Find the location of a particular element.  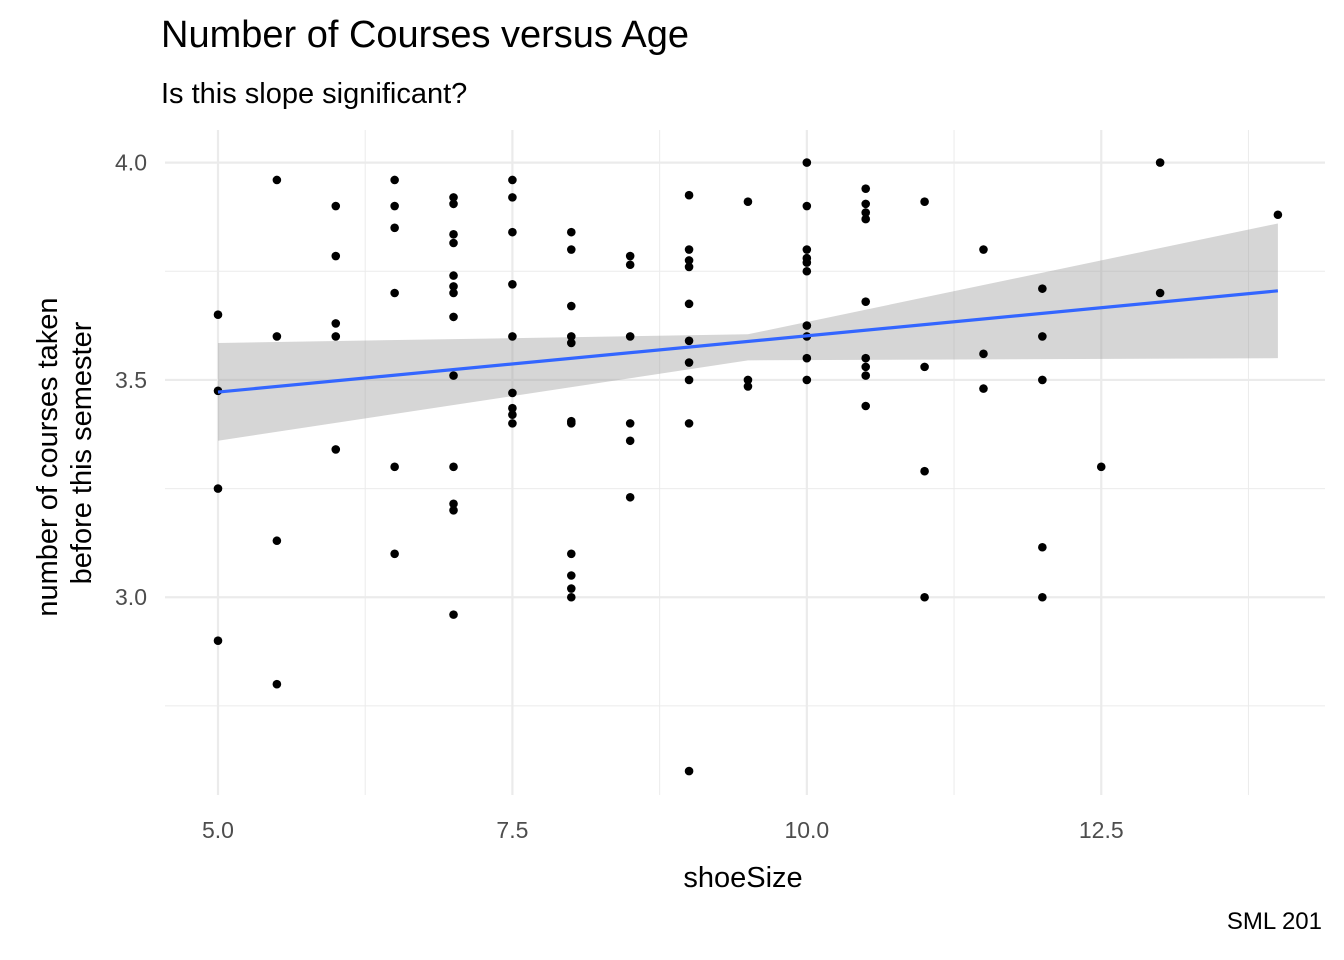

x-tick-label: 10.0 is located at coordinates (806, 830).